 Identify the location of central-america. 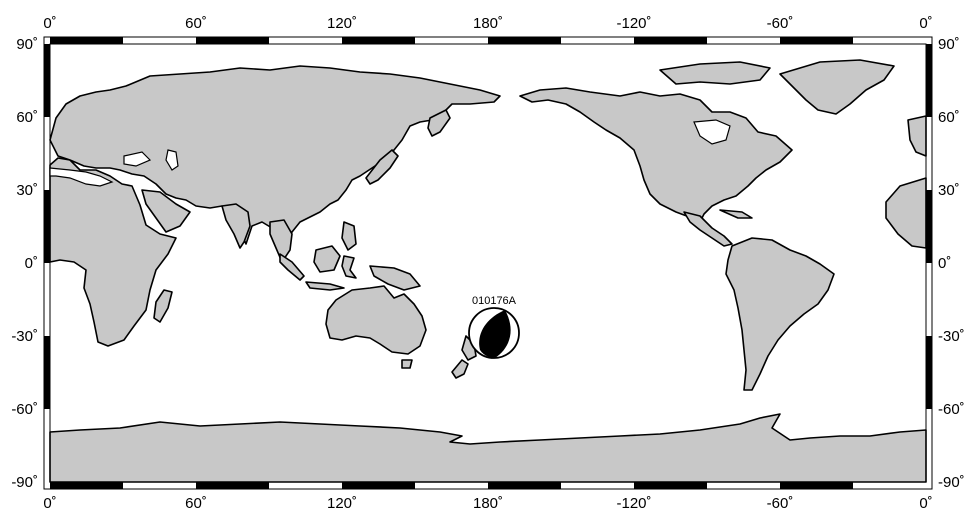
(708, 229).